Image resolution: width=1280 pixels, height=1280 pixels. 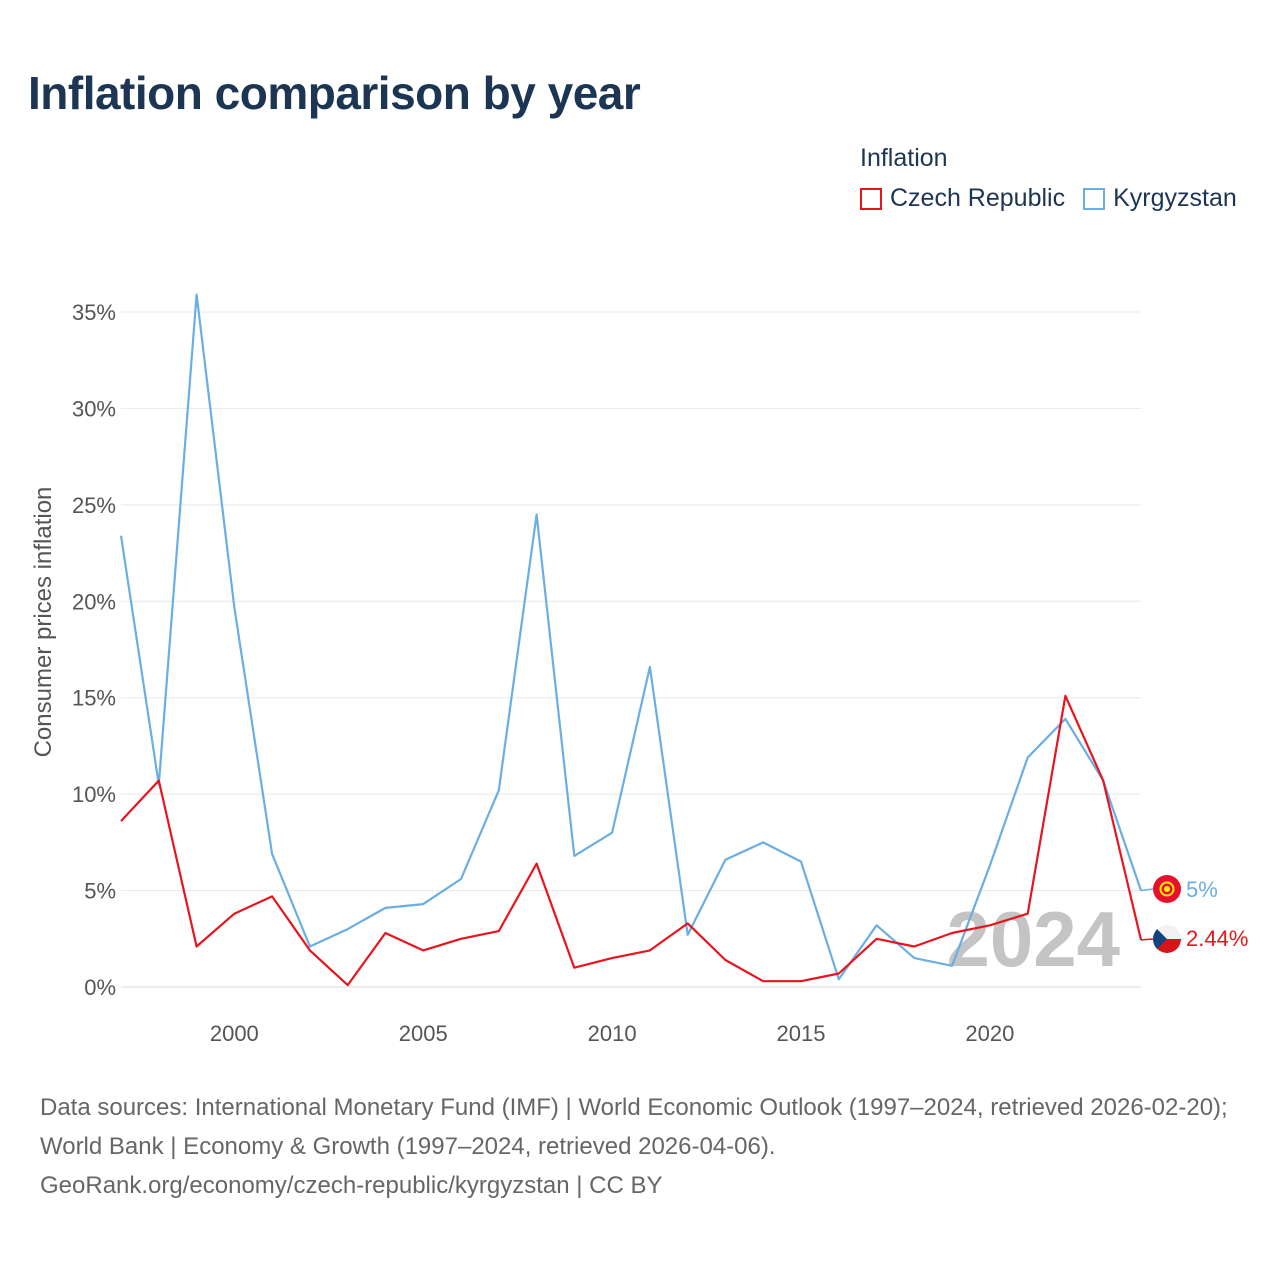 I want to click on legend-item-czech-republic: Czech Republic, so click(x=962, y=198).